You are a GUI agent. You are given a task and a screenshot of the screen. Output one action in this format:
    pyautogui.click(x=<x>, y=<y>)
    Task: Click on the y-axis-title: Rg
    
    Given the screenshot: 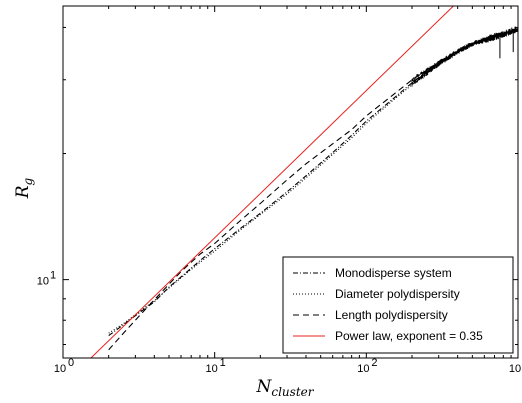 What is the action you would take?
    pyautogui.click(x=24, y=188)
    